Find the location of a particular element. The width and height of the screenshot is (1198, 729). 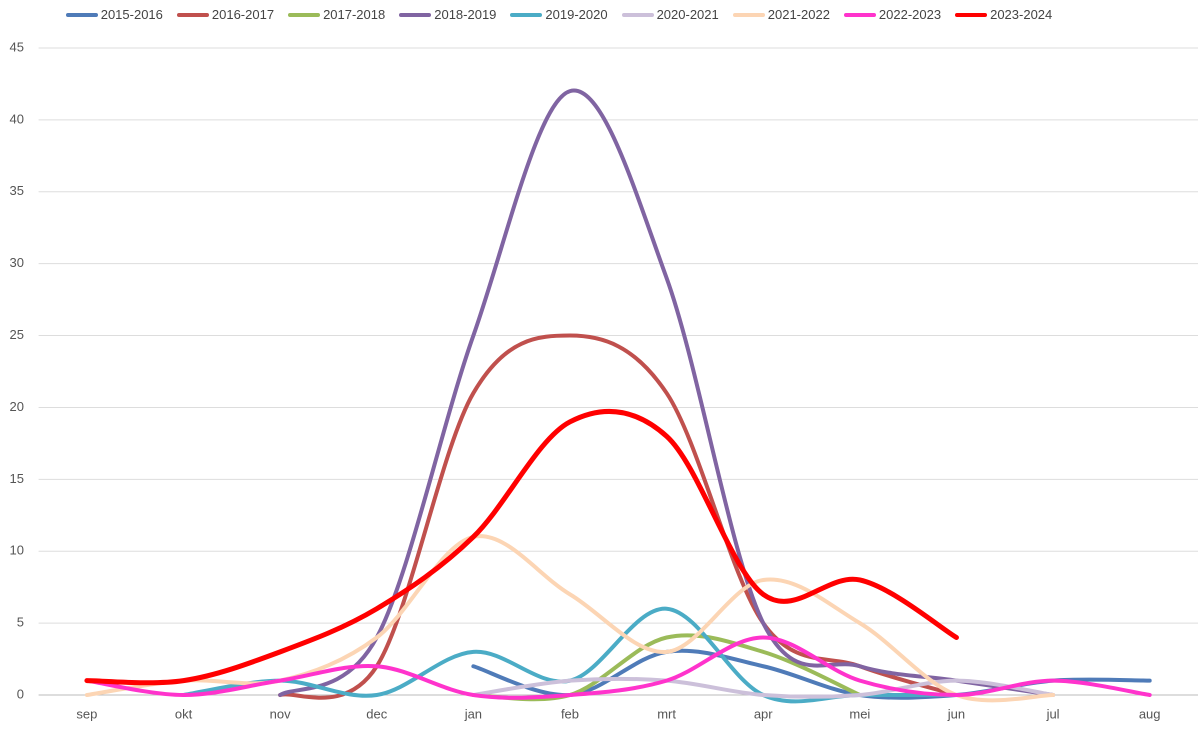

x-tick-label: feb is located at coordinates (570, 713).